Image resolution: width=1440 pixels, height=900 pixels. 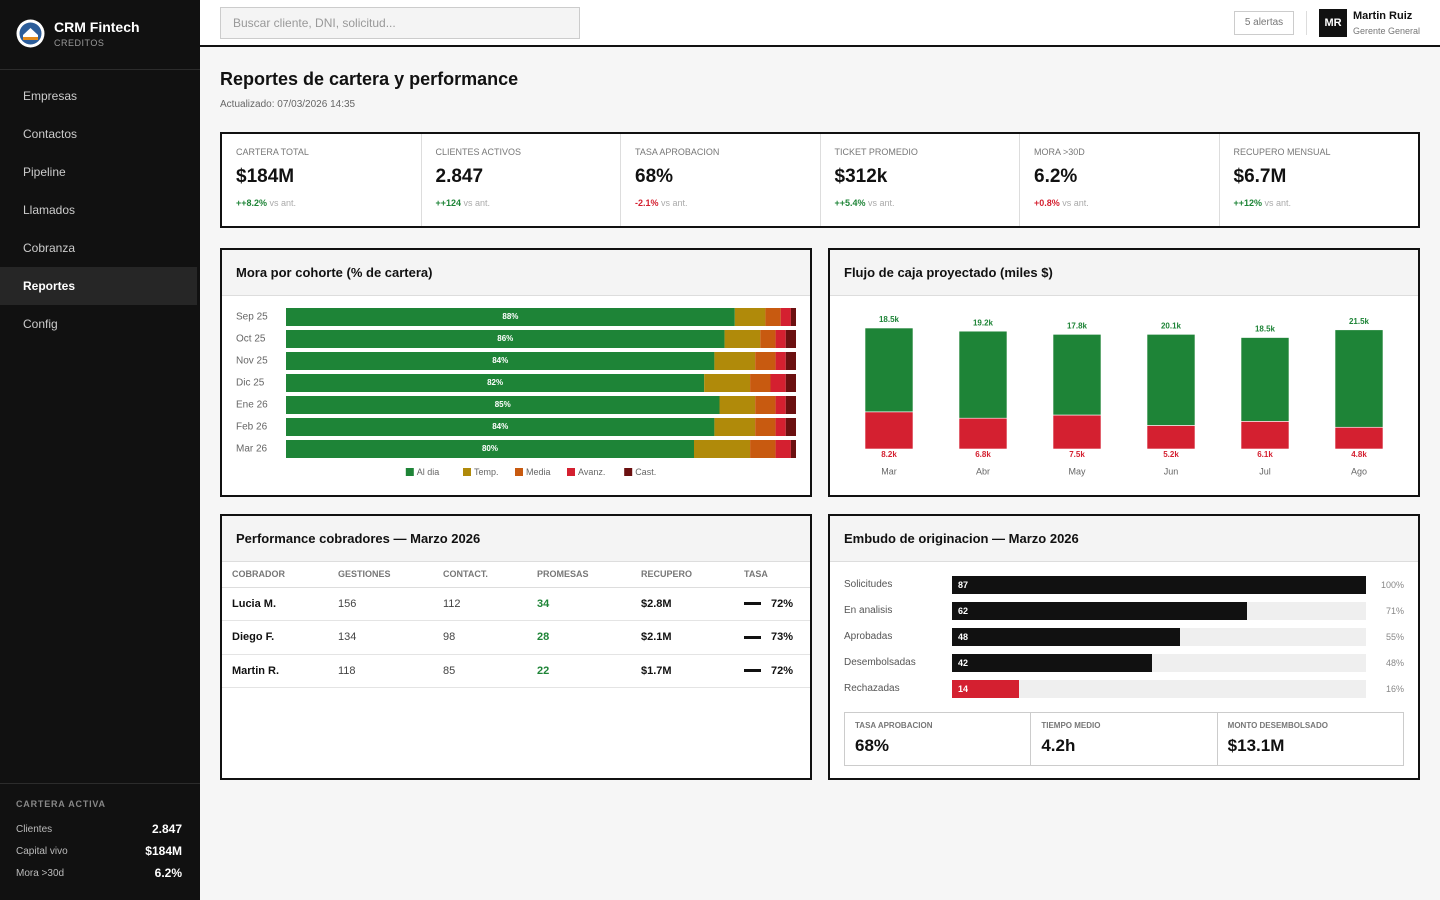 I want to click on funnel-value: 42, so click(x=963, y=663).